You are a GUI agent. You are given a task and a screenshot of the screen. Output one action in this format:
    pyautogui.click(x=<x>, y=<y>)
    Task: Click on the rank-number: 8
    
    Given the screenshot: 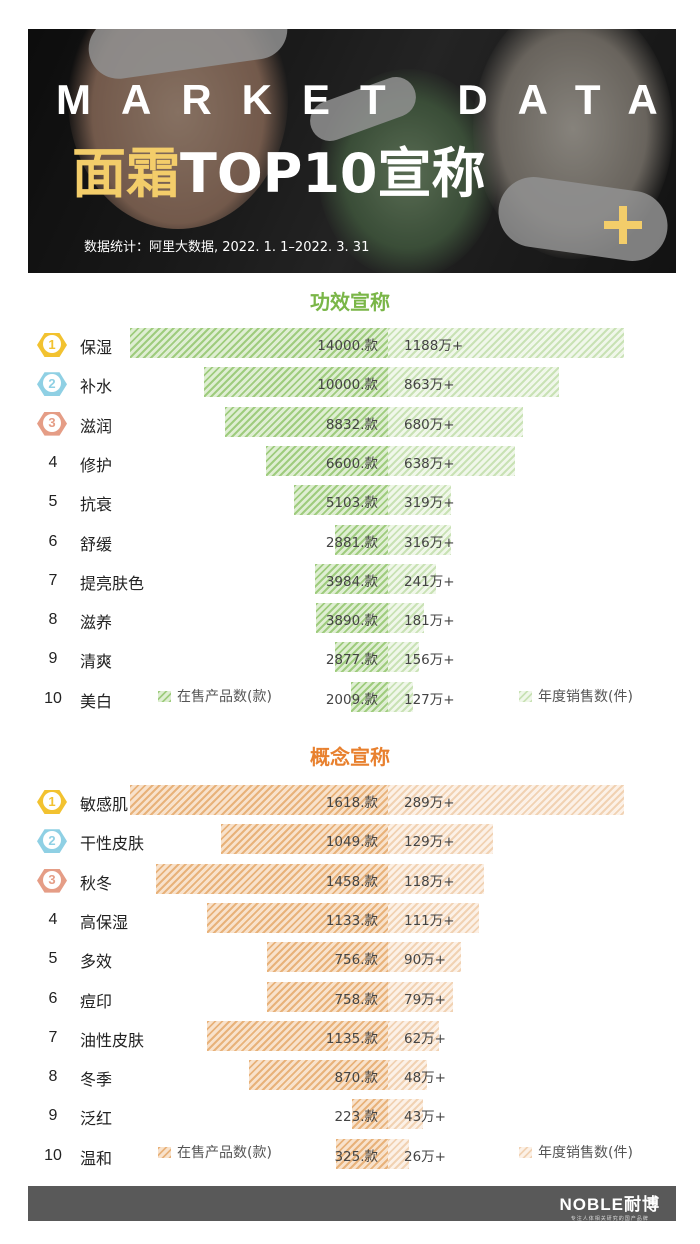 What is the action you would take?
    pyautogui.click(x=53, y=1077)
    